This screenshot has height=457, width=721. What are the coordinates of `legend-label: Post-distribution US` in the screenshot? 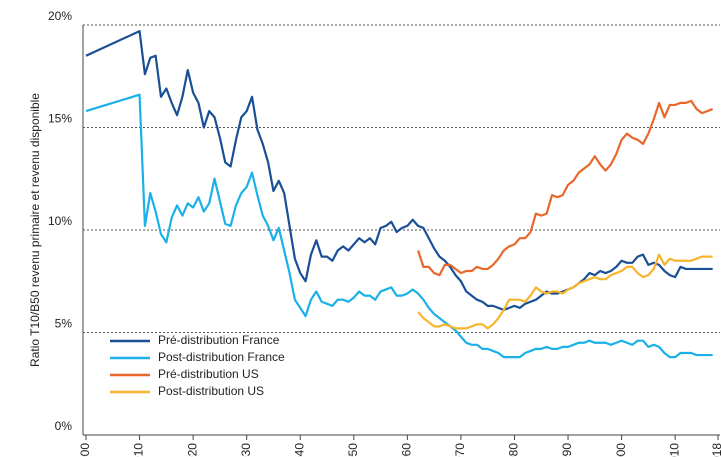 It's located at (211, 391).